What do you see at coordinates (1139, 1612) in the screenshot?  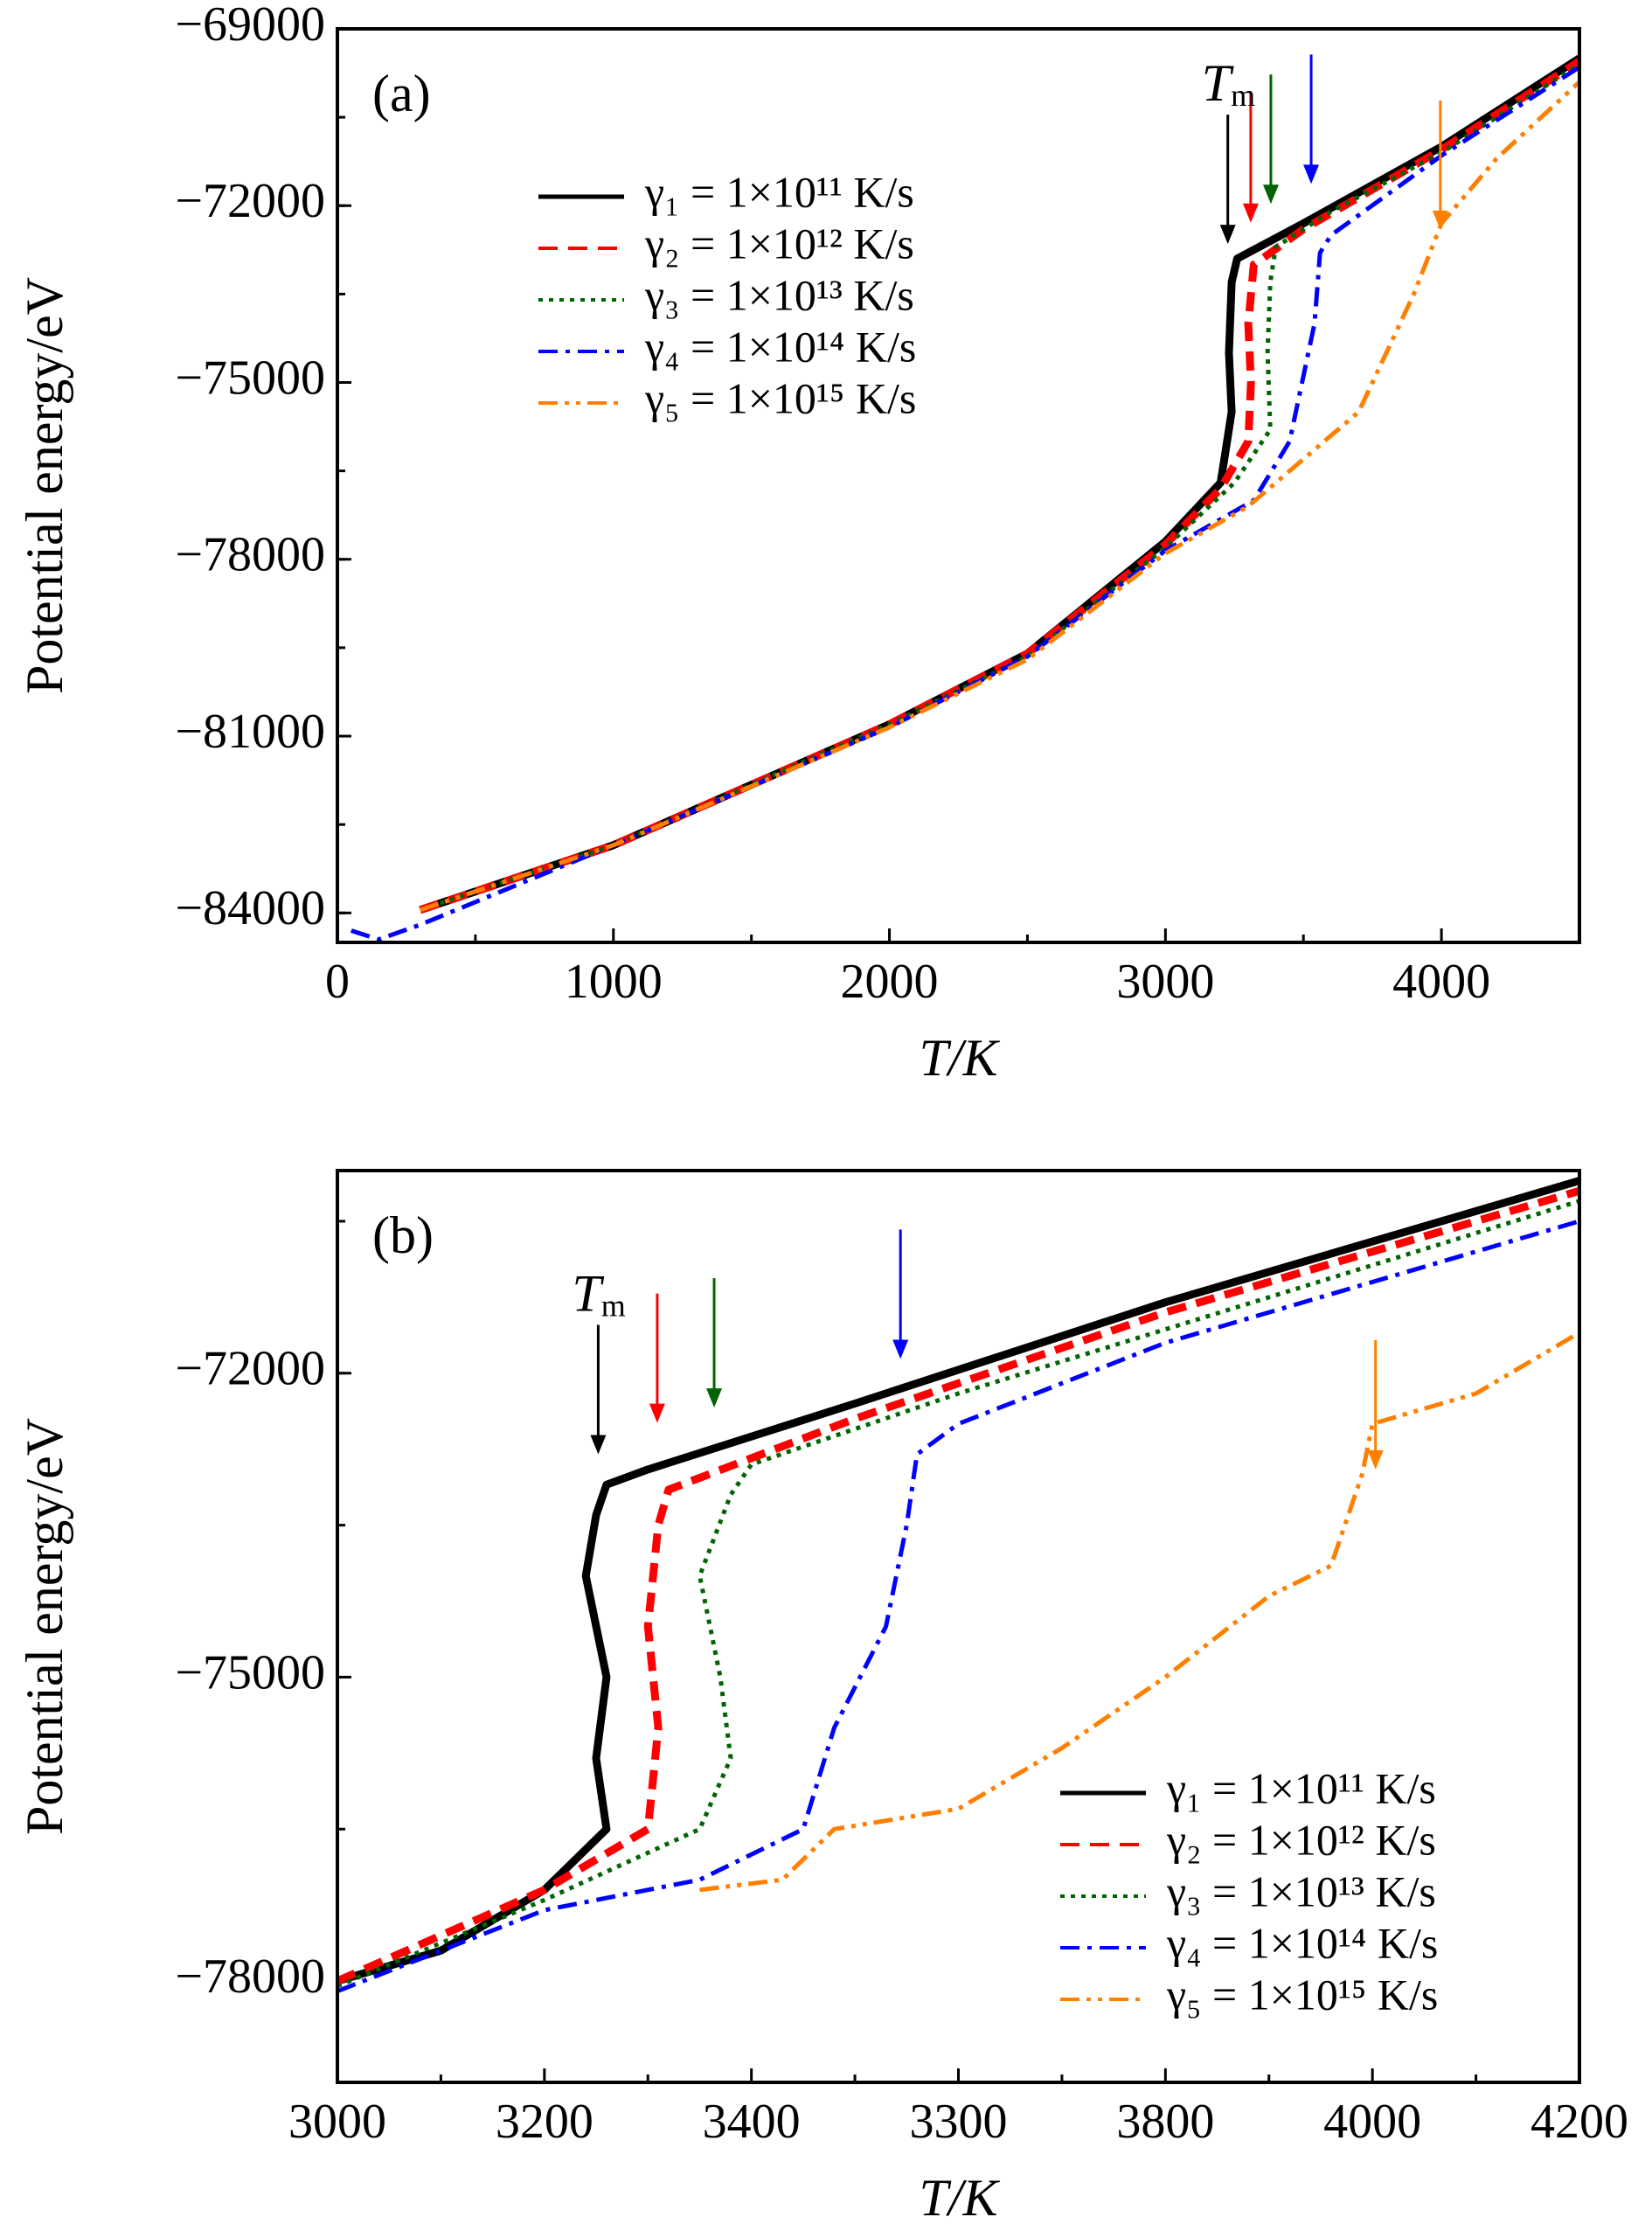 I see `series-line` at bounding box center [1139, 1612].